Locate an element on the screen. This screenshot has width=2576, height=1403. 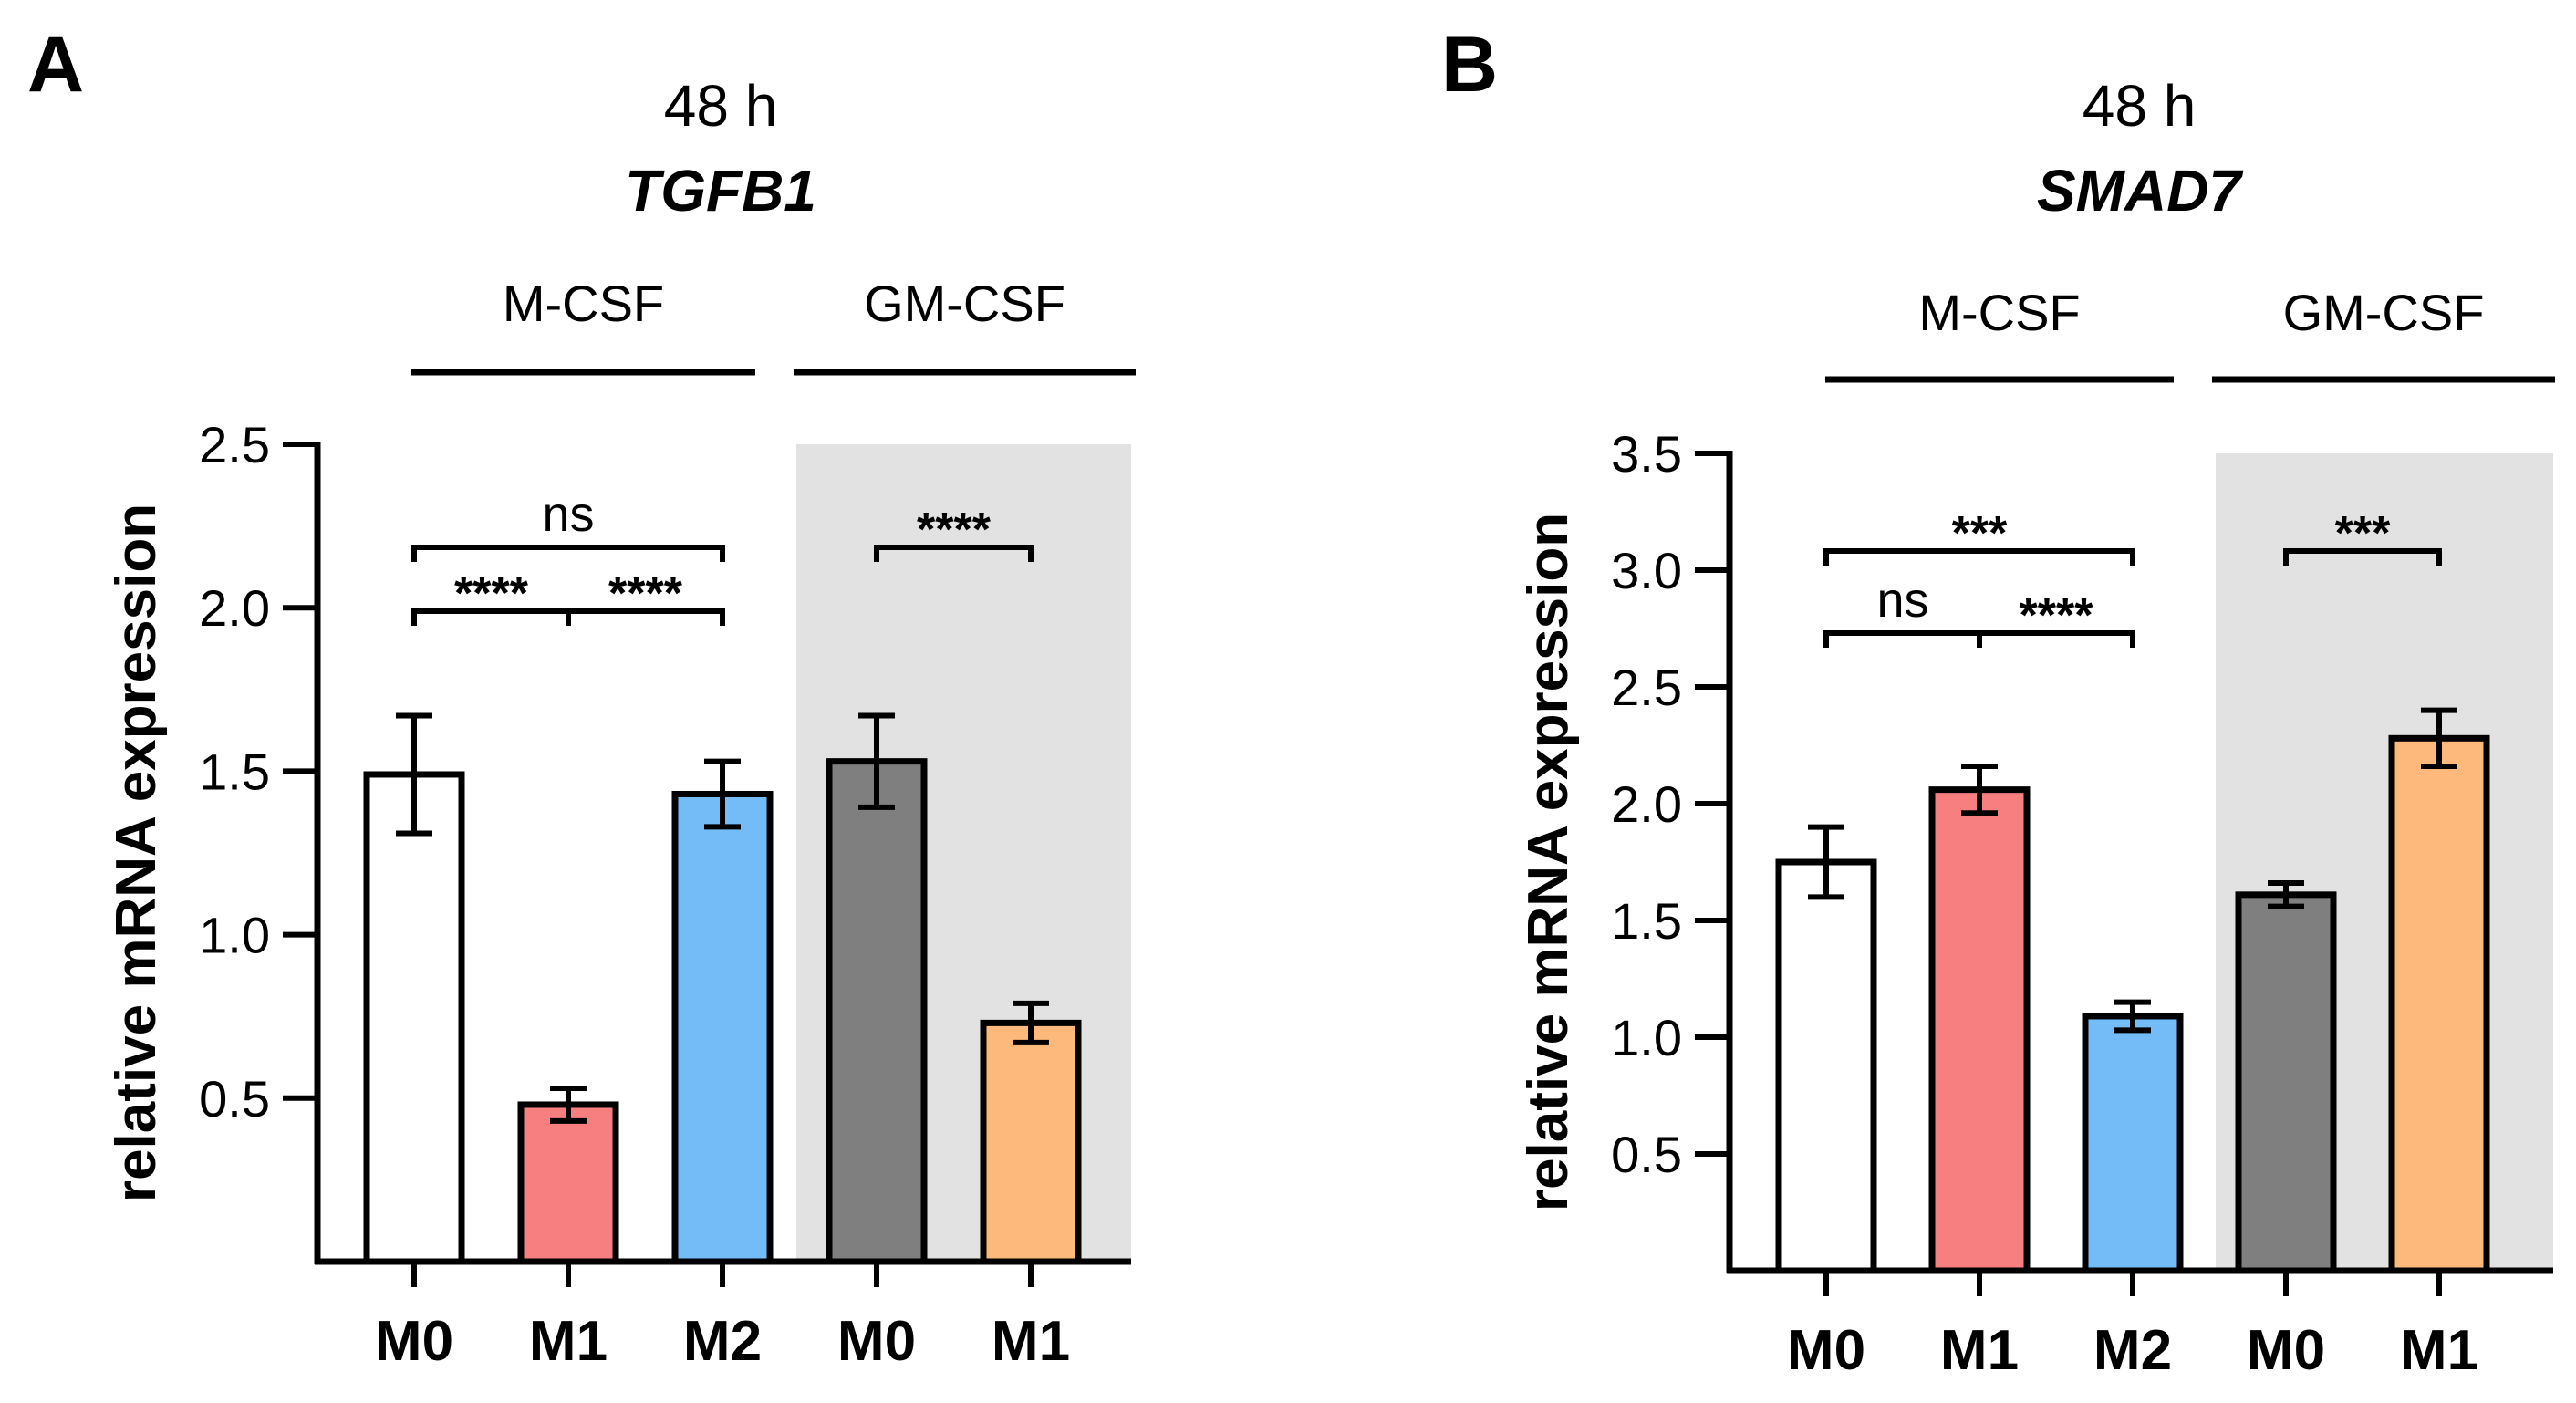
y-tick-label: 3.5 is located at coordinates (1646, 454).